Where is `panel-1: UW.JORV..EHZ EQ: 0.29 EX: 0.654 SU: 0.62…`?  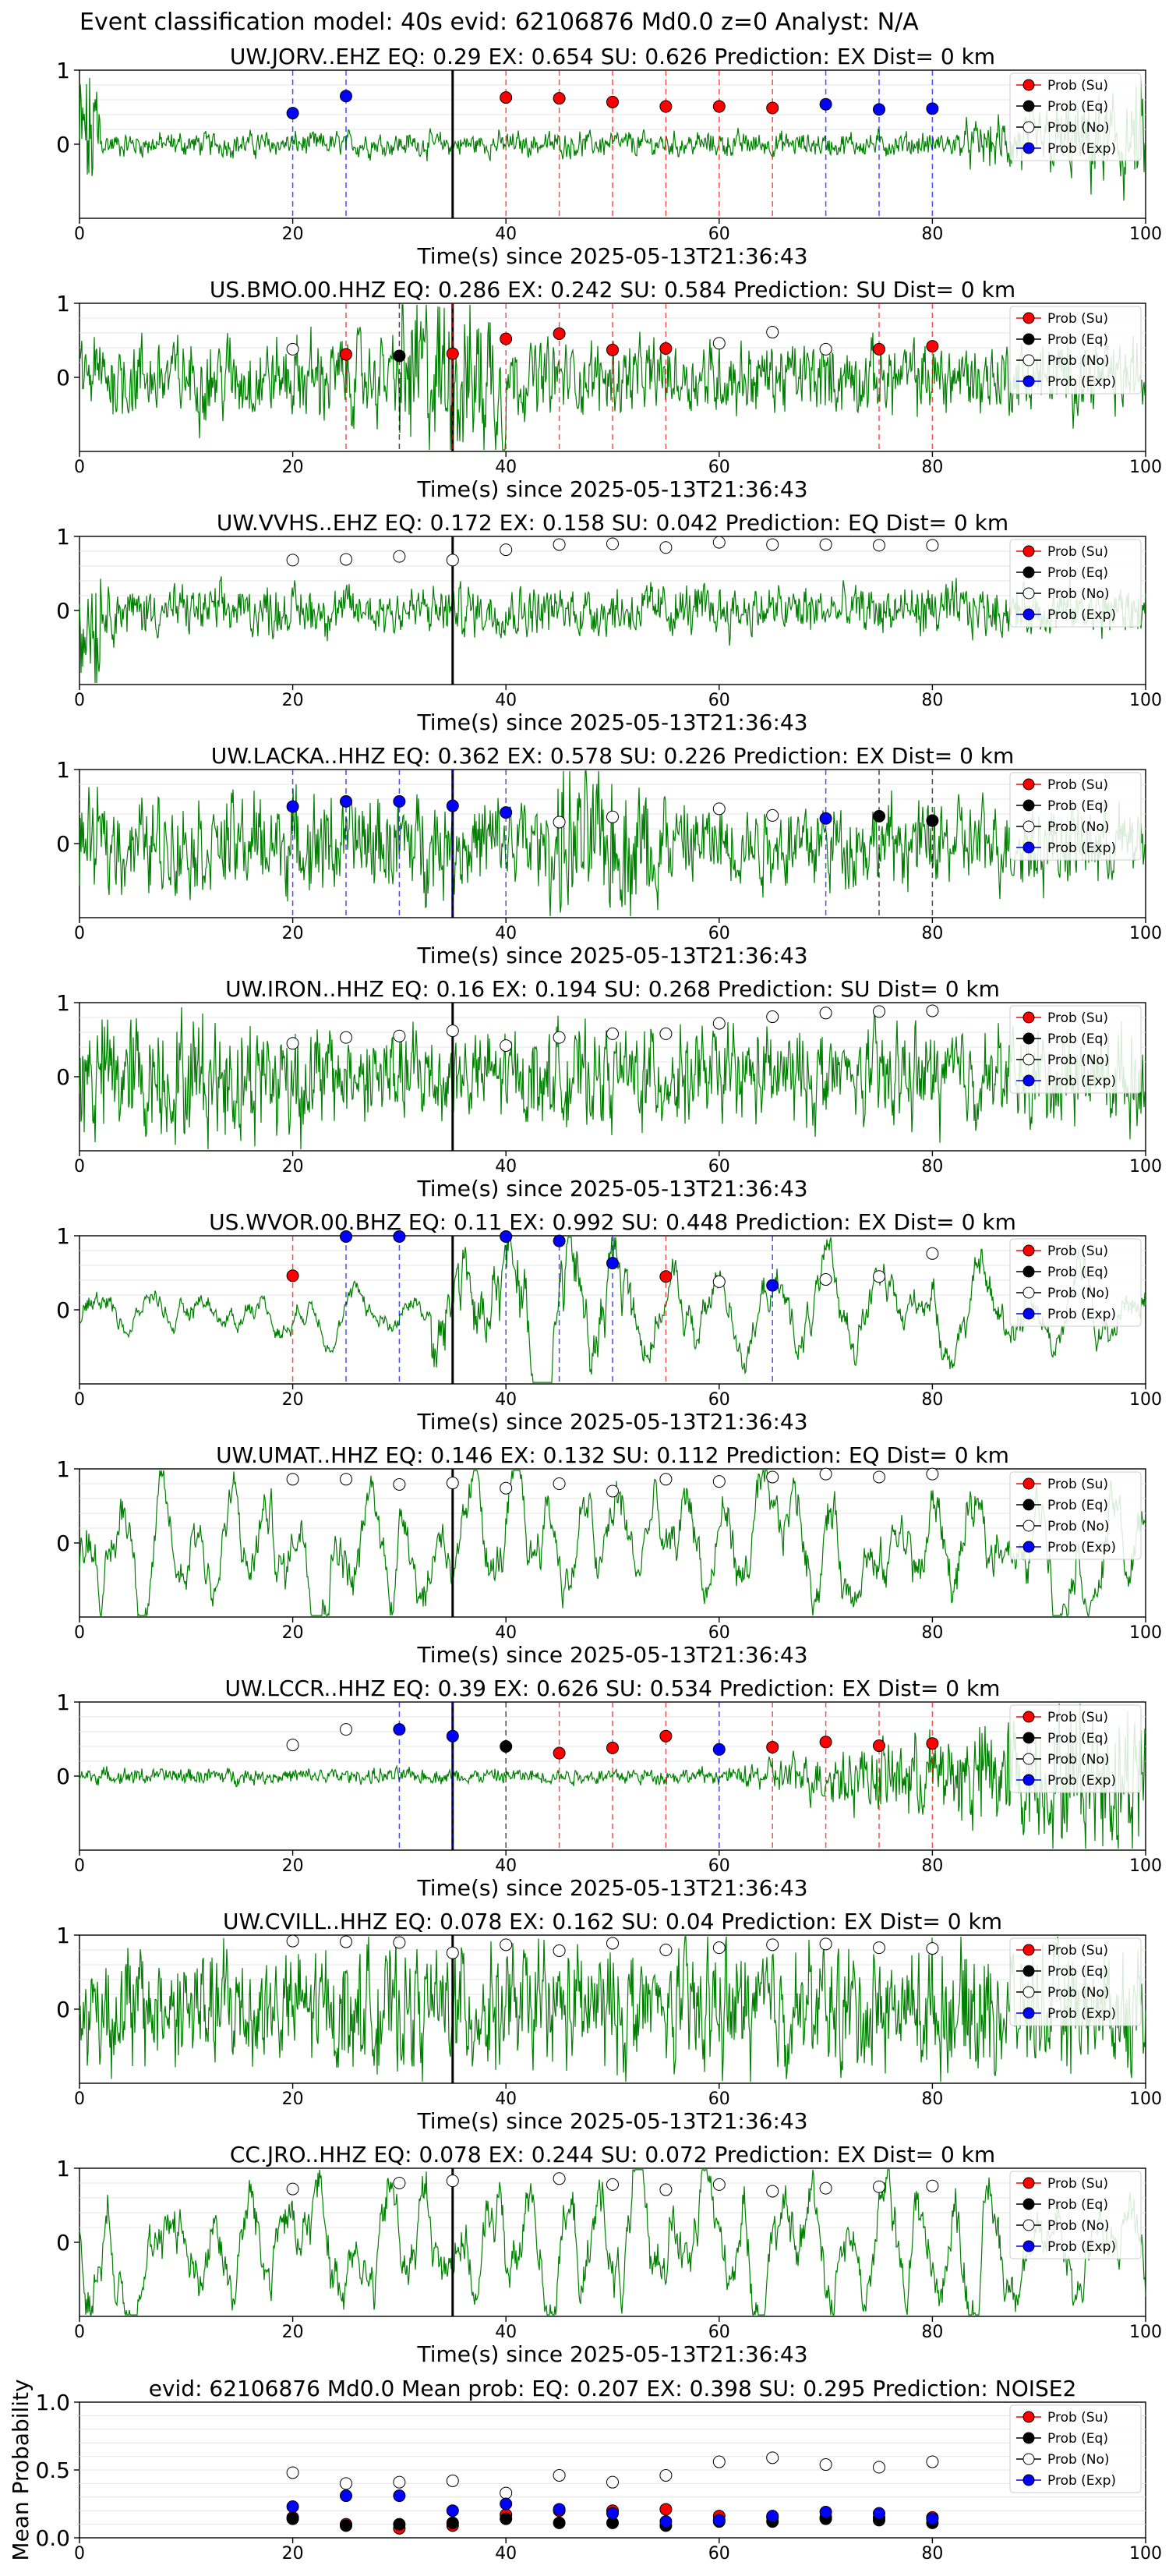
panel-1: UW.JORV..EHZ EQ: 0.29 EX: 0.654 SU: 0.62… is located at coordinates (609, 156).